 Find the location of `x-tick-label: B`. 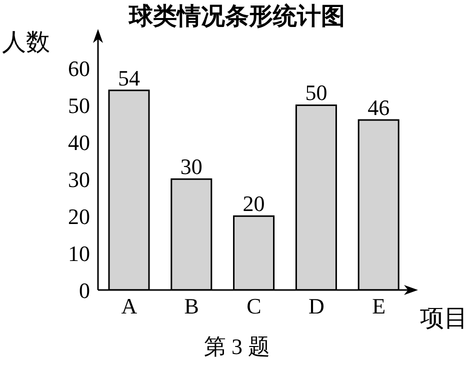

x-tick-label: B is located at coordinates (191, 306).